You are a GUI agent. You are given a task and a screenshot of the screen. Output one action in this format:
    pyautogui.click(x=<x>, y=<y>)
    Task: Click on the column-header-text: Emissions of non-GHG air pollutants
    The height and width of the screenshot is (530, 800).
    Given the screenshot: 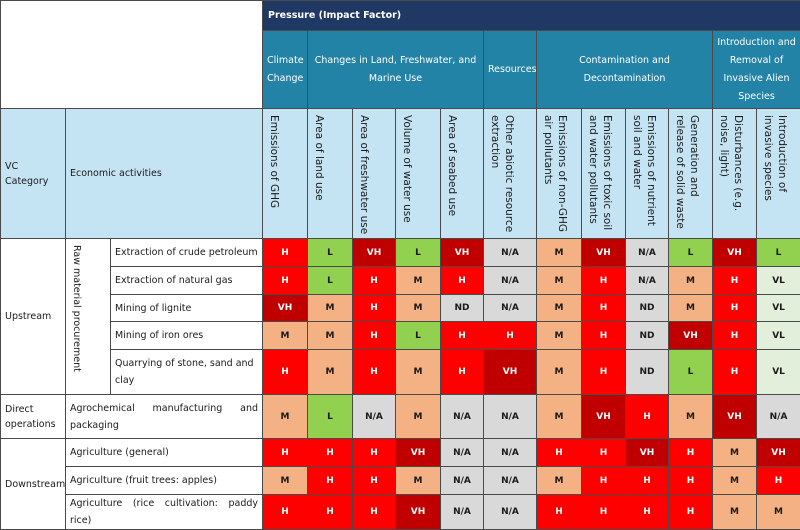 What is the action you would take?
    pyautogui.click(x=555, y=176)
    